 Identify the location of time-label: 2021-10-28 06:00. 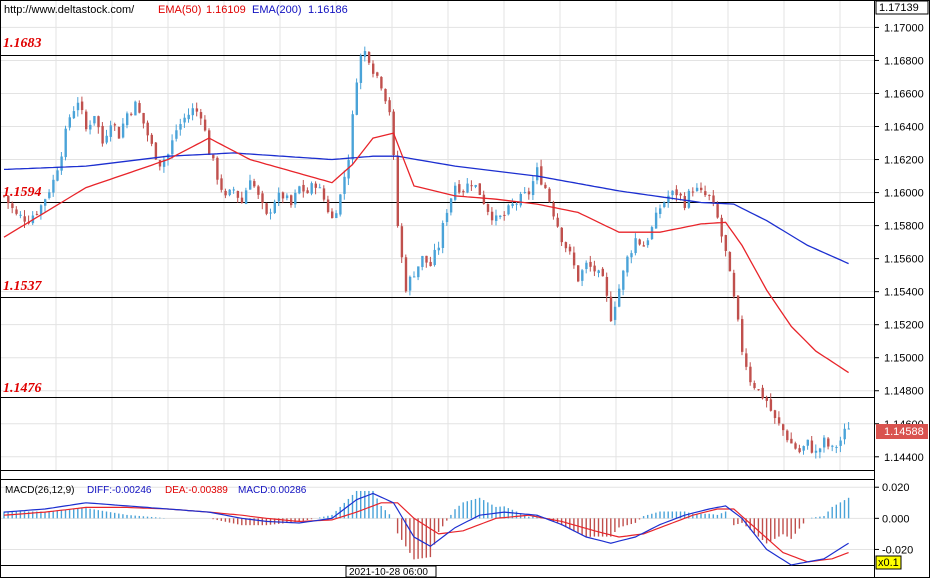
(388, 572).